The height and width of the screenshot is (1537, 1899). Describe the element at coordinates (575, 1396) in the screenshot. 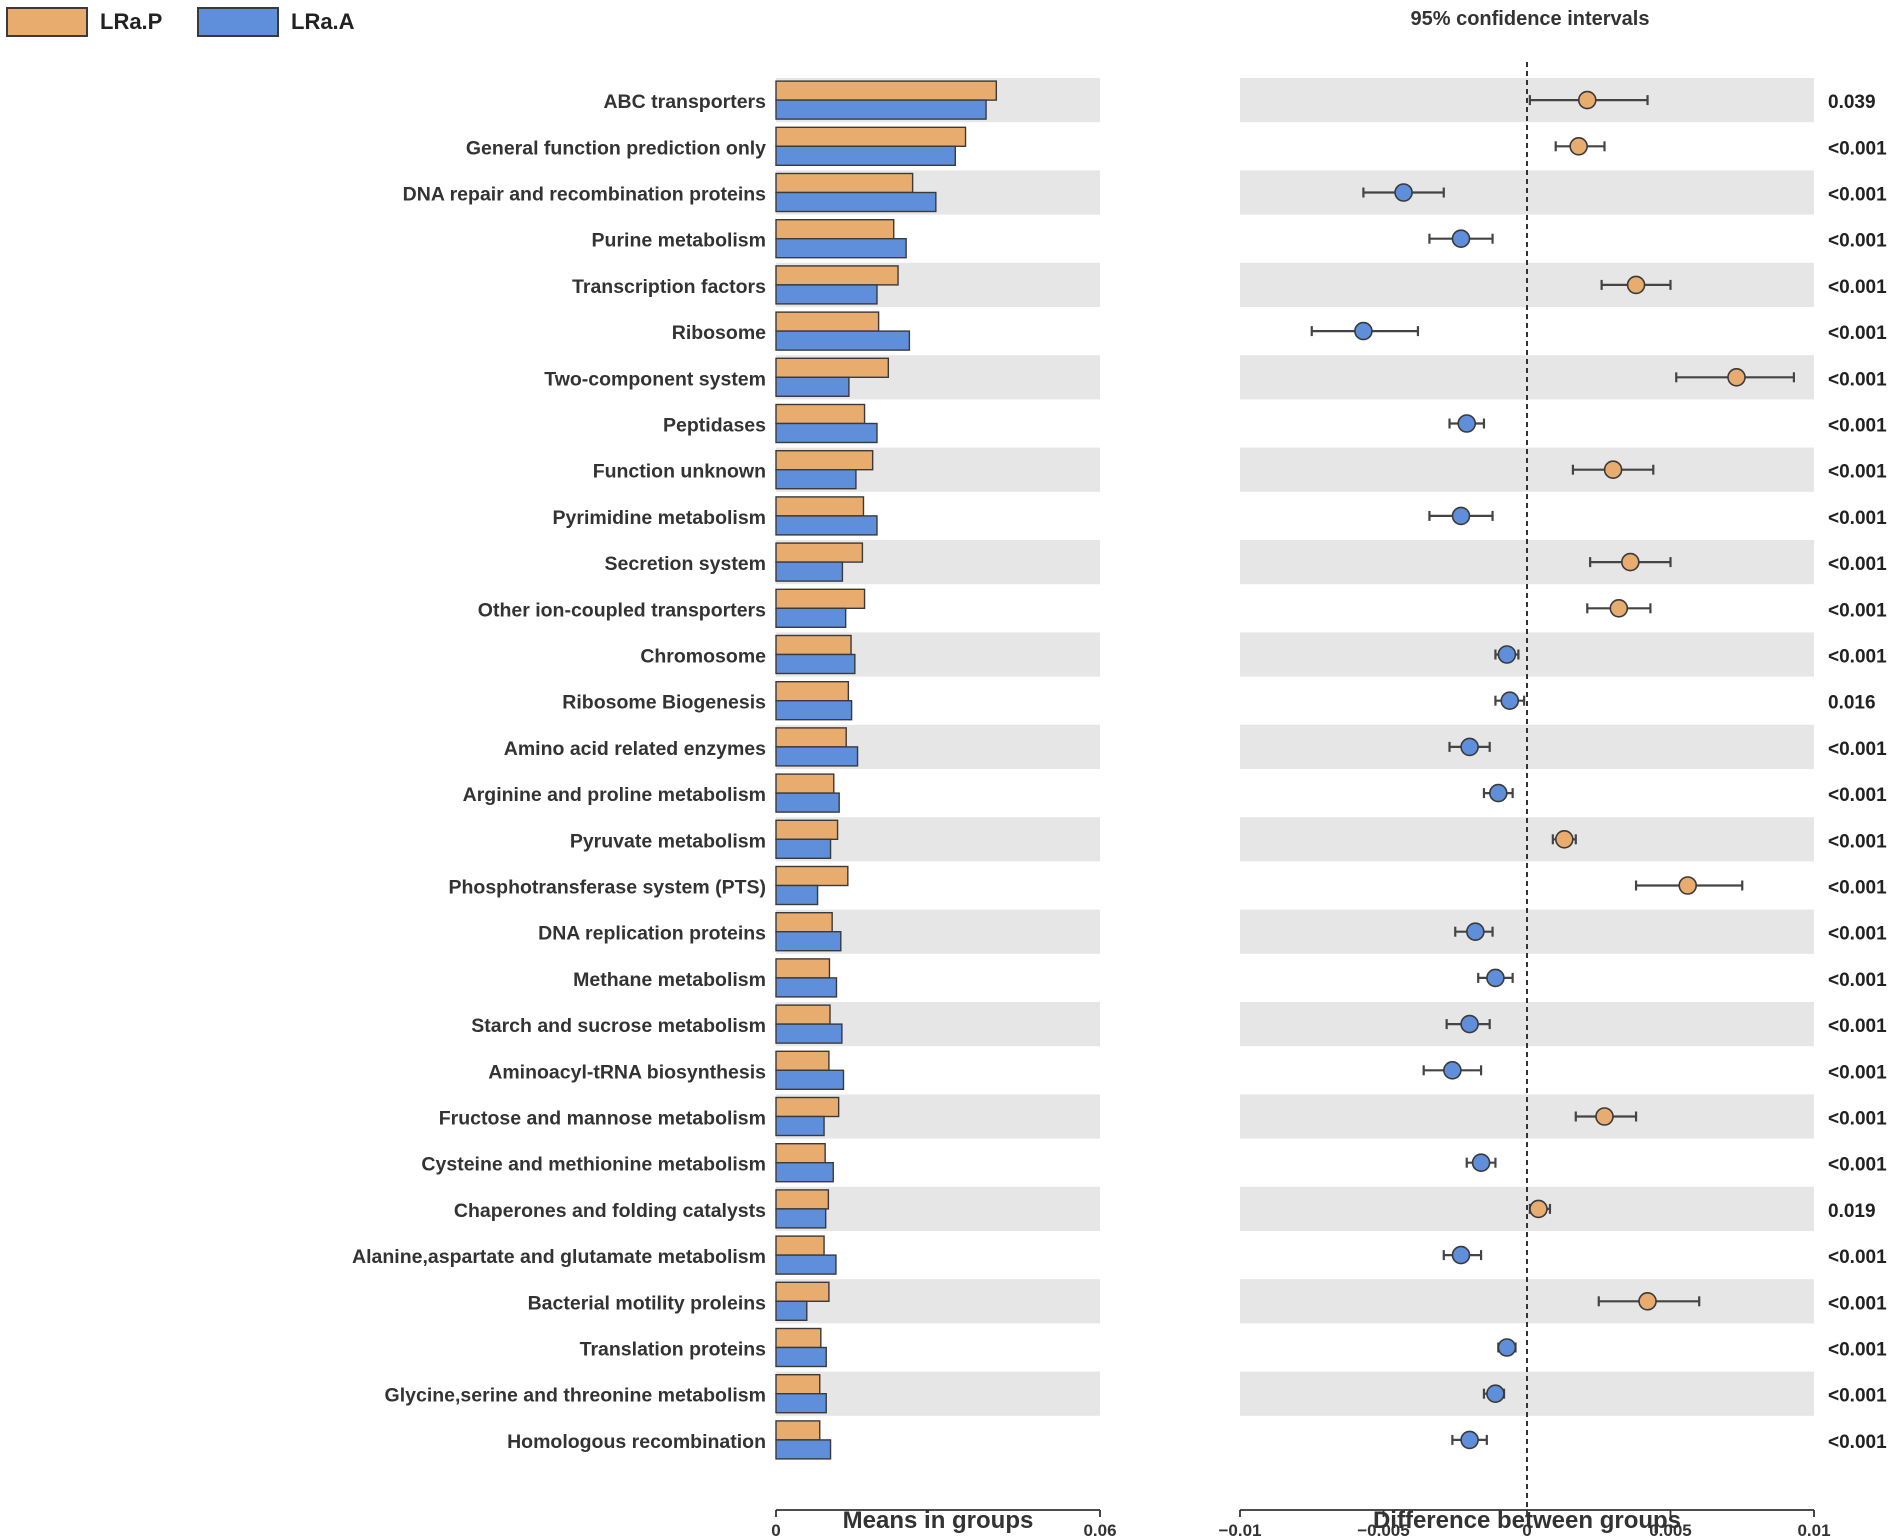

I see `category-label: Glycine,serine and threonine metabolism` at that location.